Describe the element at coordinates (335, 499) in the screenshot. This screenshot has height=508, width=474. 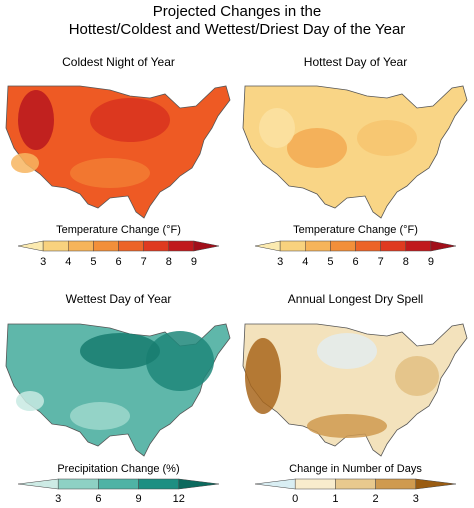
I see `colorbar-tick-label: 1` at that location.